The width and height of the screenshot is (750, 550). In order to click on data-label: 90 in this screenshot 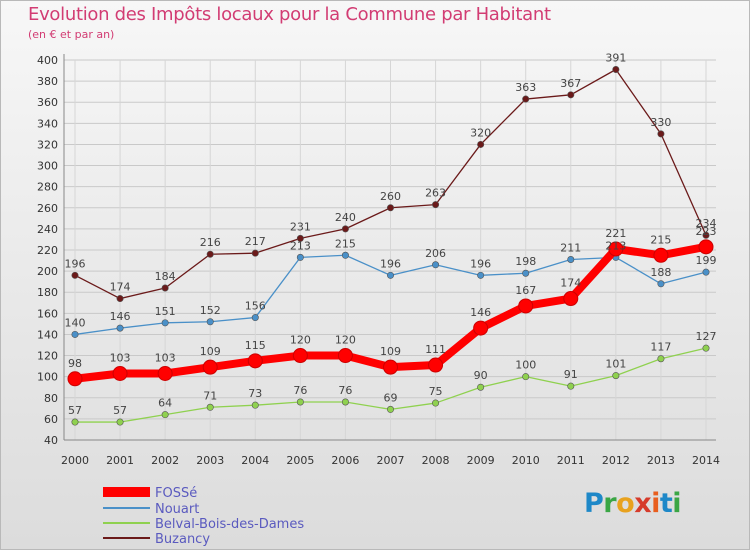, I will do `click(481, 375)`.